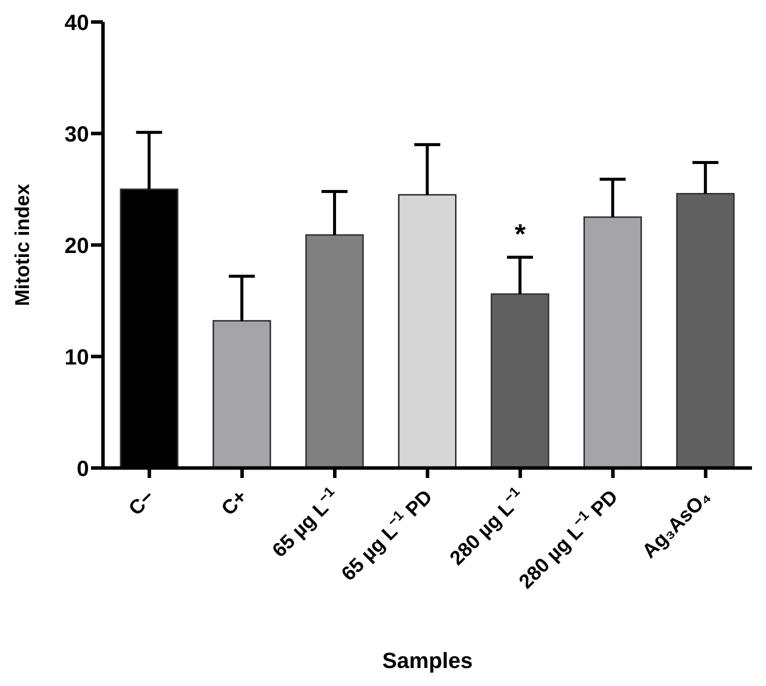  I want to click on x-tick-label: C−, so click(141, 503).